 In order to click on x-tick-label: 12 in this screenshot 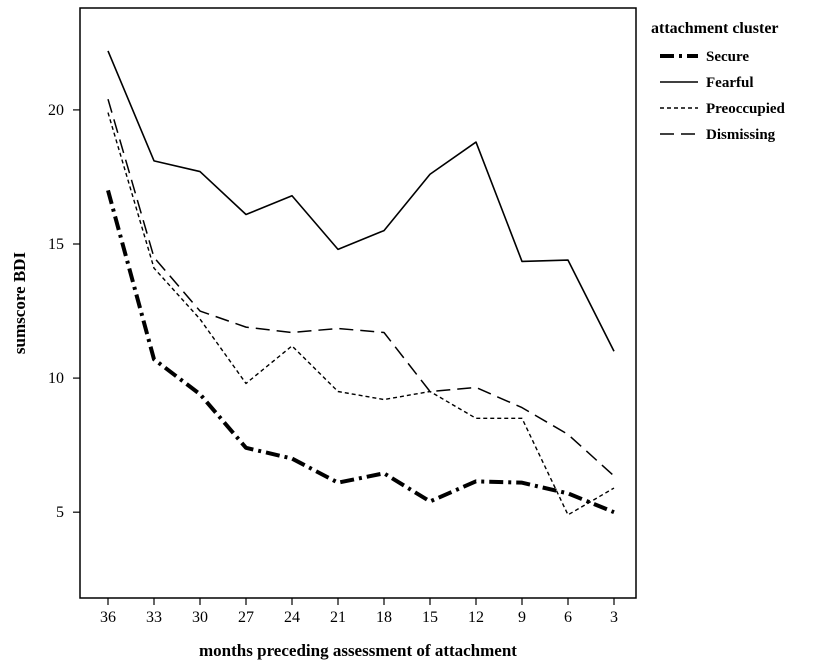, I will do `click(476, 617)`.